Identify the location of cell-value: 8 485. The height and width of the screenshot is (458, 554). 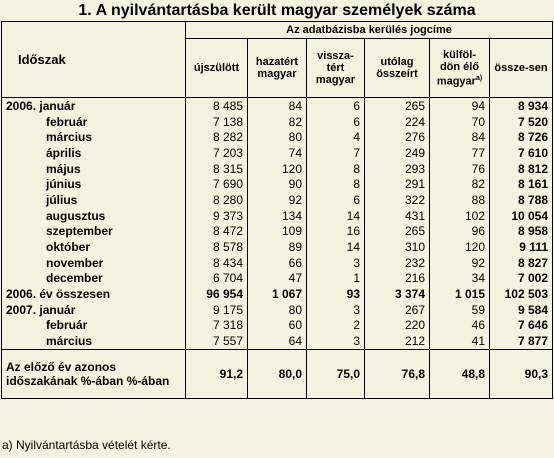
(216, 105).